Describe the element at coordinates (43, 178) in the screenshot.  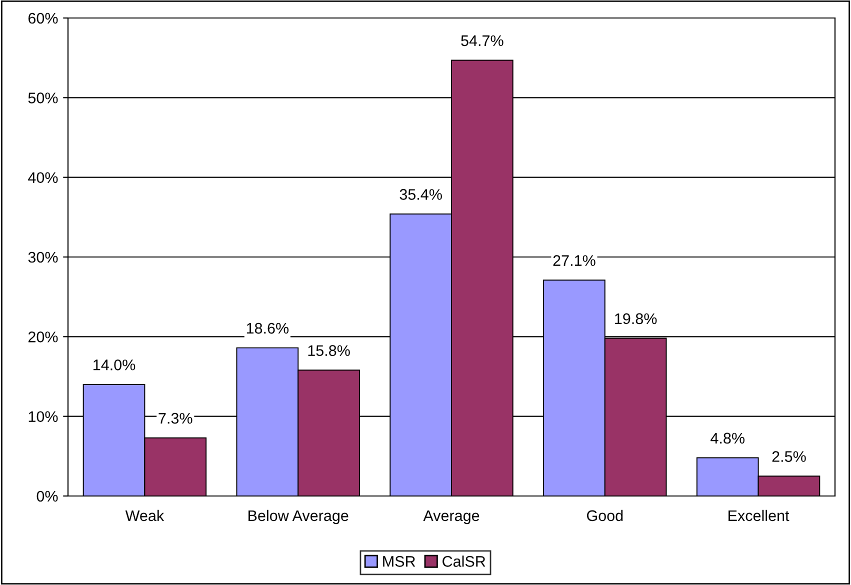
I see `y-tick-label: 40%` at that location.